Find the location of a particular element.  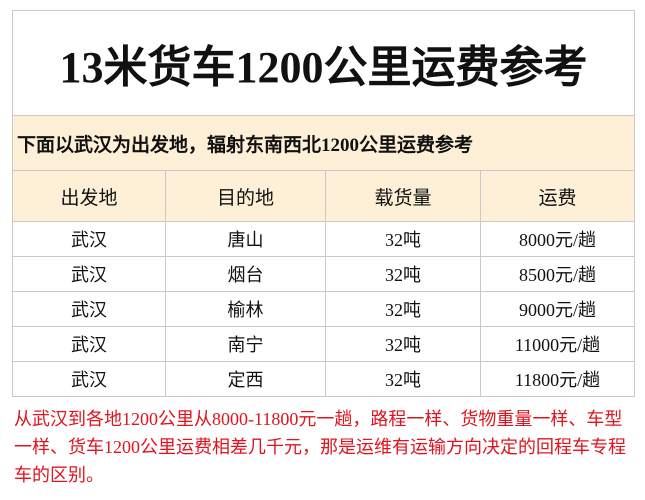

table-row: 武汉 唐山 32吨 8000元/趟 is located at coordinates (323, 239).